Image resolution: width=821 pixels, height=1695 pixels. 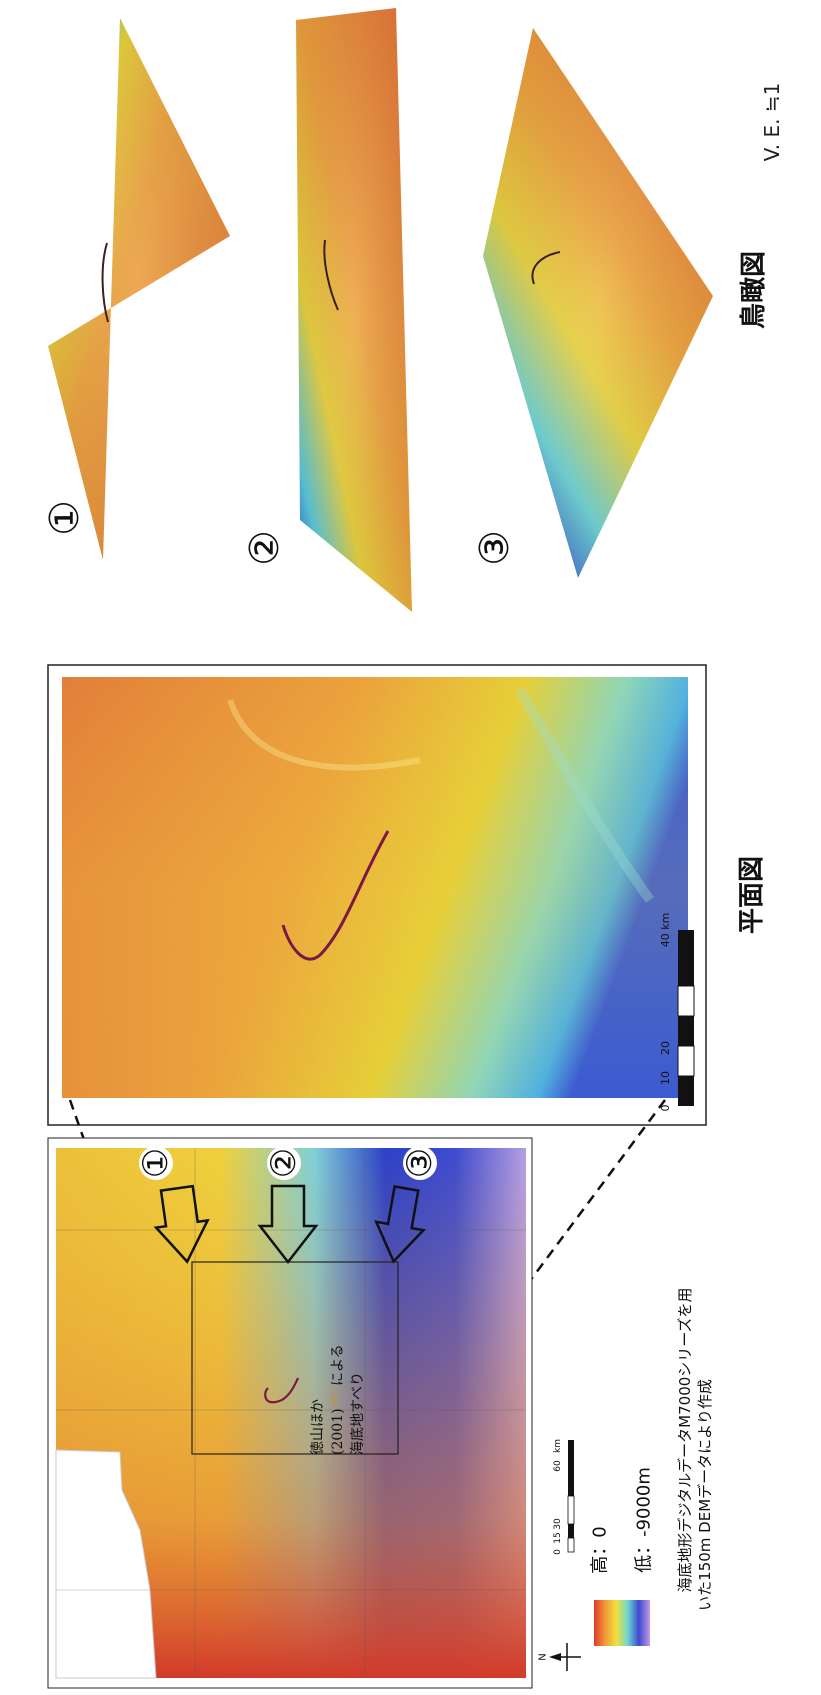 I want to click on svg-text: 鳥瞰図, so click(x=754, y=290).